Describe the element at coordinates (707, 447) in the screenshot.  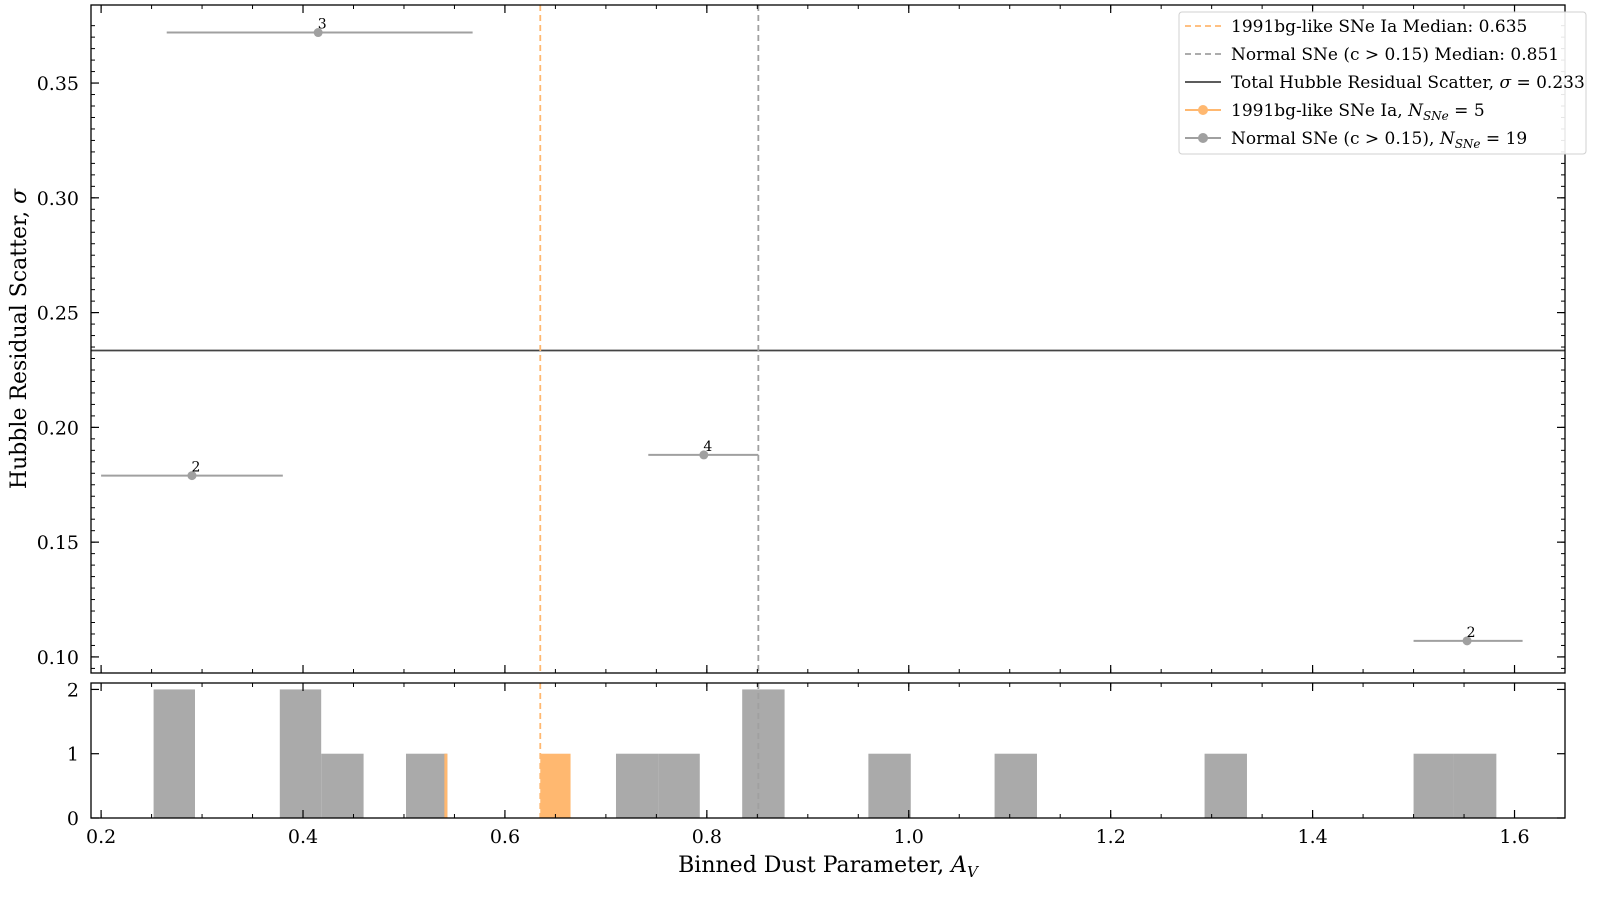
I see `point-count-label: 4` at that location.